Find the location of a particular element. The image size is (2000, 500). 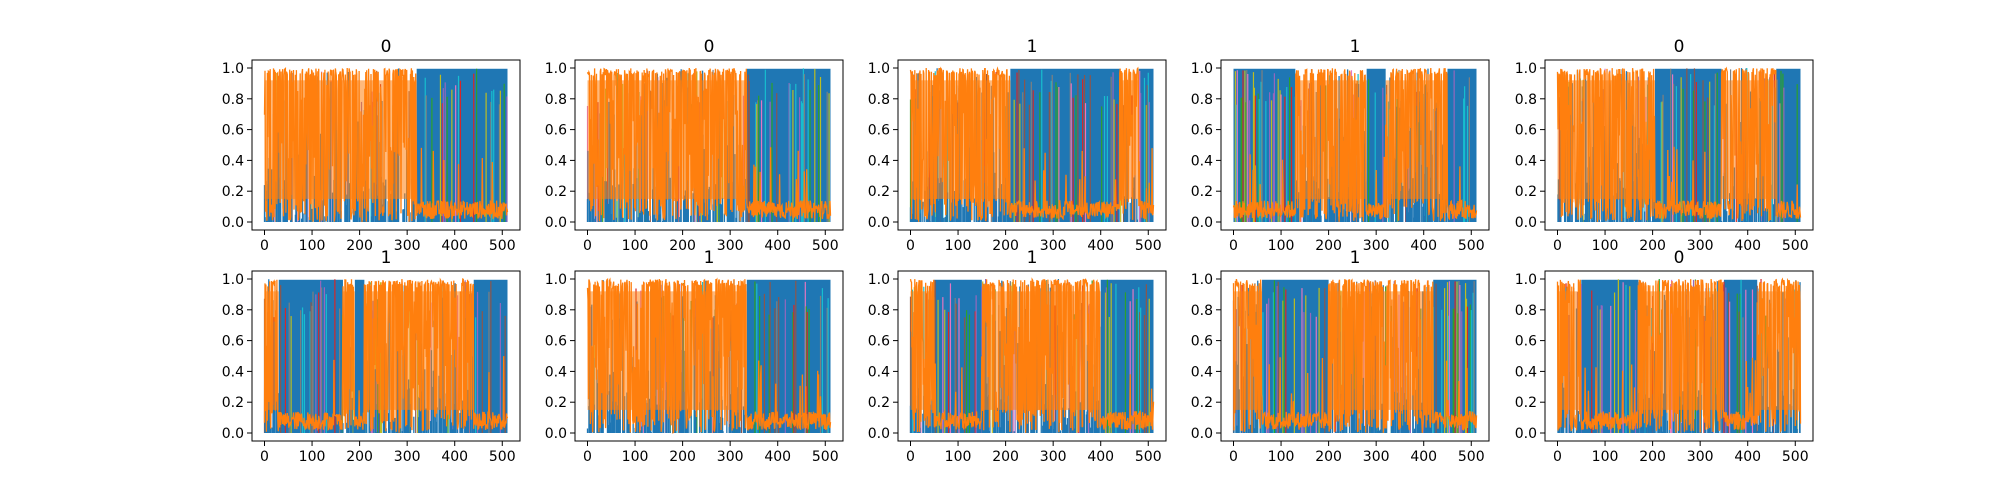

subplot-1: 0 0 100 200 300 400 500 0.0 0.2 0.4 0.6 0.8 1.0 is located at coordinates (371, 145).